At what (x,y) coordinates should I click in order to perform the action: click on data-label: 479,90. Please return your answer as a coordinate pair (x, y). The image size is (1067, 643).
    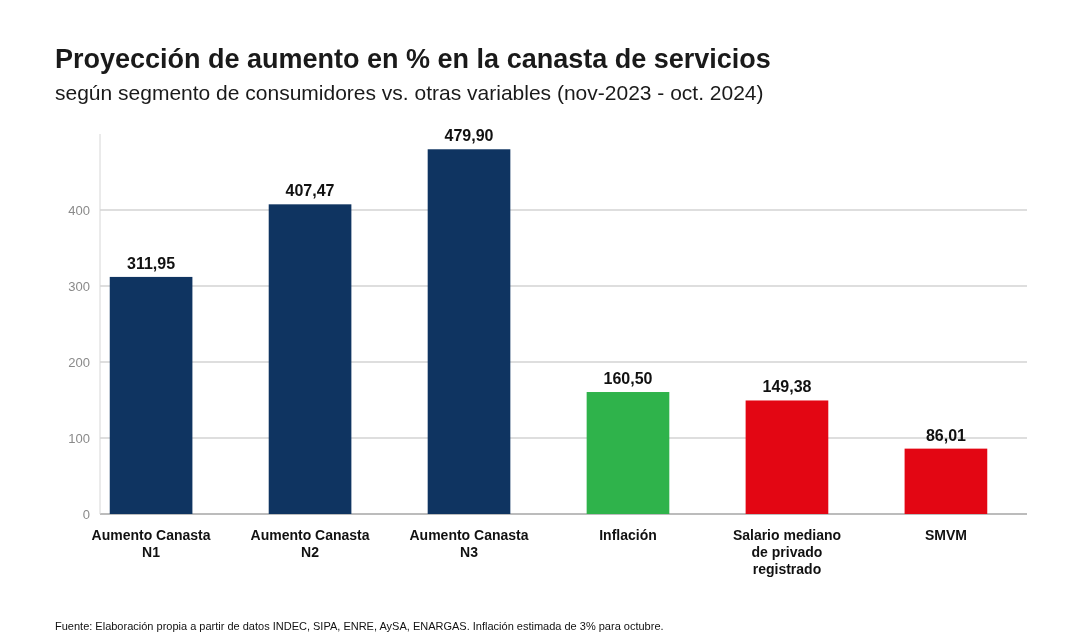
    Looking at the image, I should click on (469, 136).